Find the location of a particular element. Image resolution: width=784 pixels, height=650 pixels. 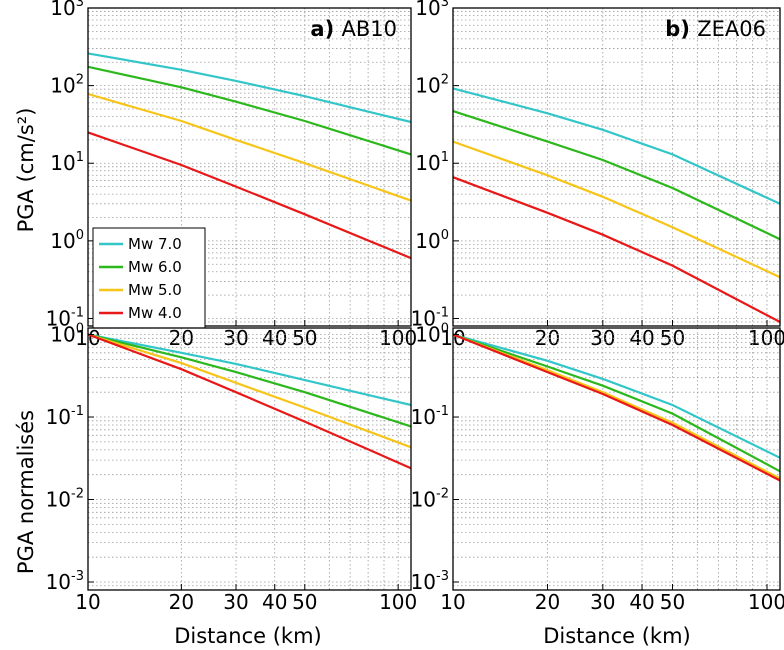

legend-label: Mw 6.0 is located at coordinates (155, 267).